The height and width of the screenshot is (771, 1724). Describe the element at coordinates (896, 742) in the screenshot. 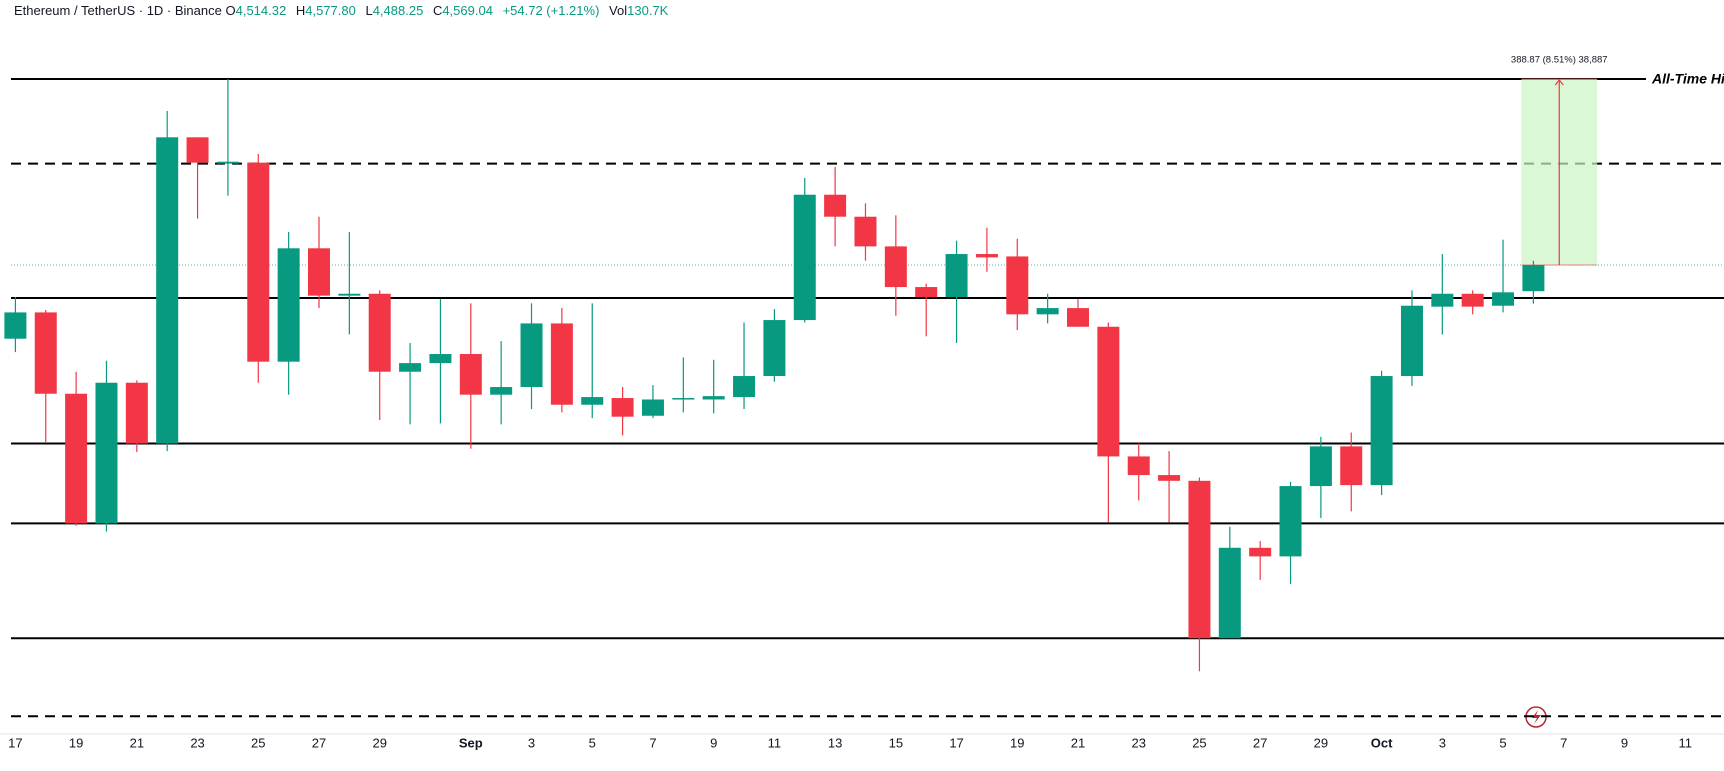

I see `x-tick-label: 15` at that location.